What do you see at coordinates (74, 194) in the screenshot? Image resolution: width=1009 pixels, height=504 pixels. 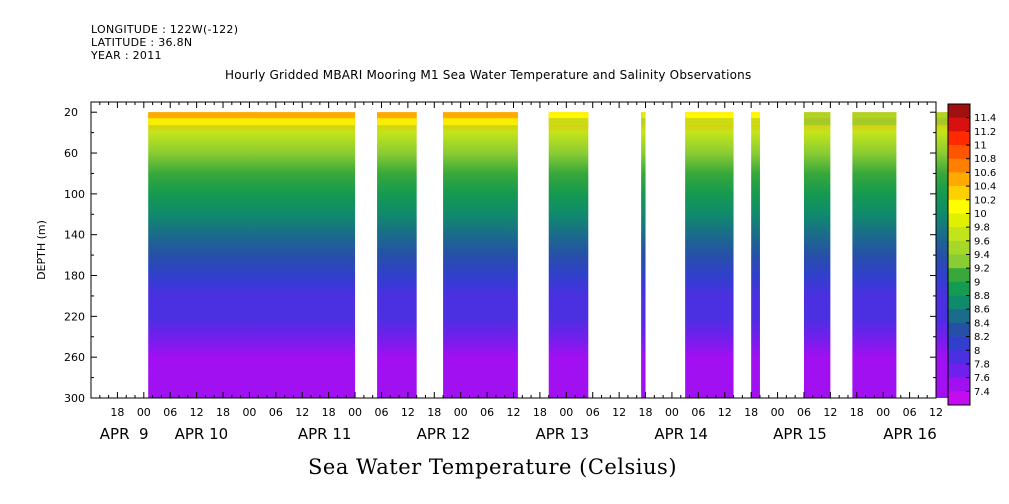 I see `y-tick-label: 100` at bounding box center [74, 194].